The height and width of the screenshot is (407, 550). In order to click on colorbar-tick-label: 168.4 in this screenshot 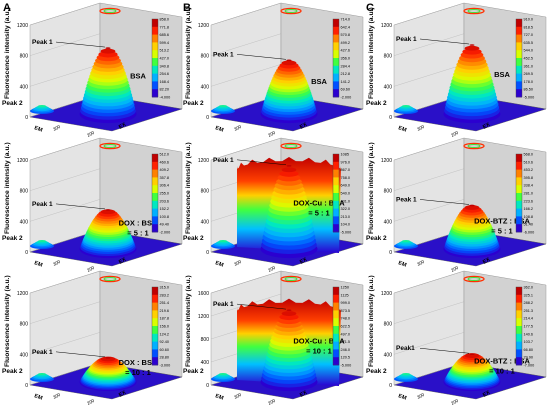, I will do `click(165, 82)`.